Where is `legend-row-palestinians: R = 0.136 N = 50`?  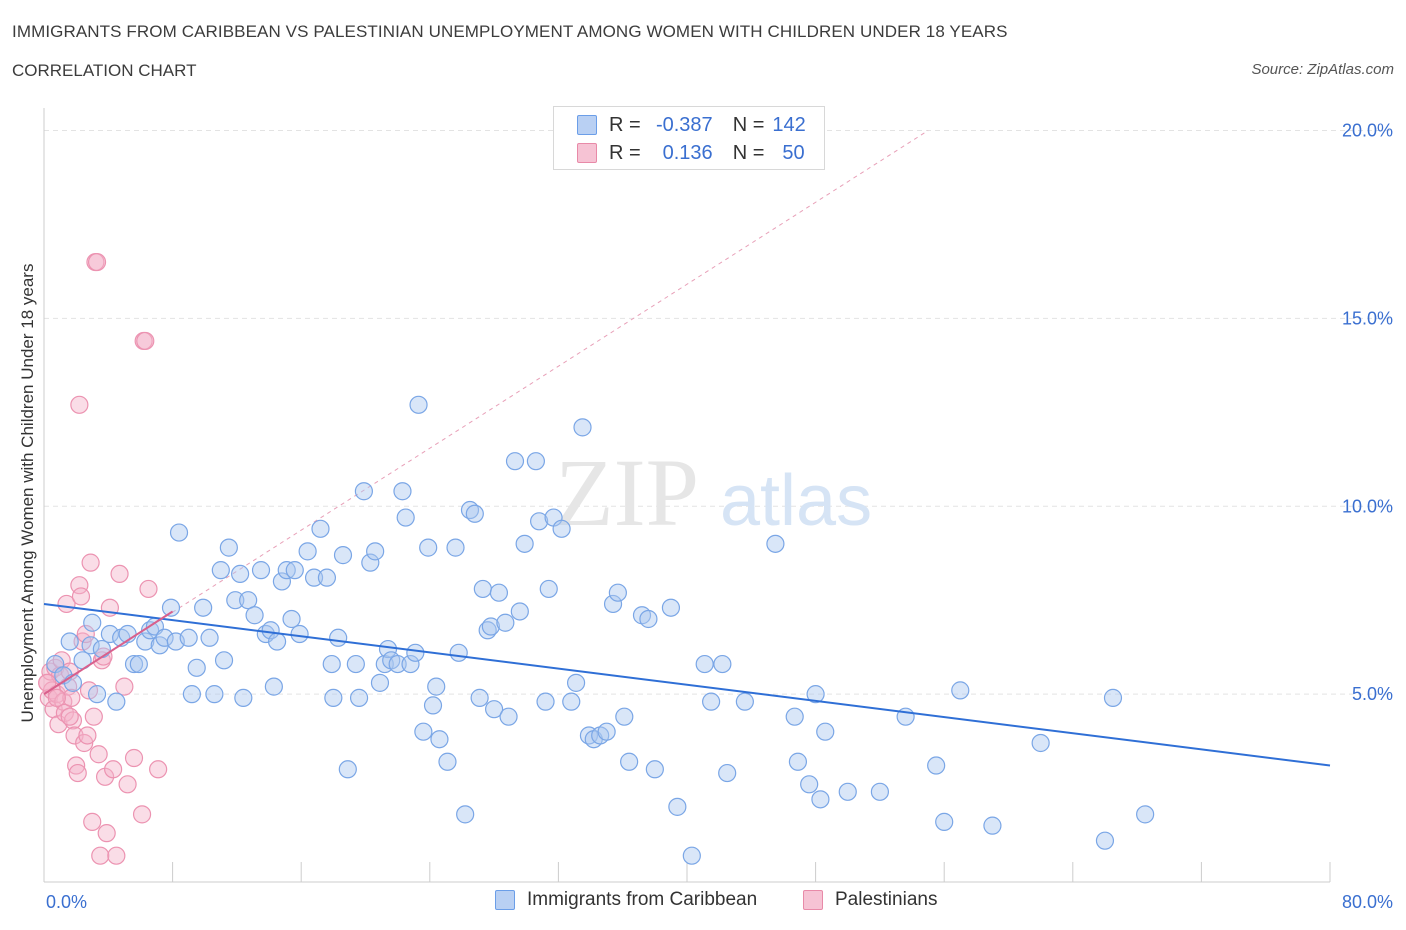
legend-row-palestinians: R = 0.136 N = 50 is located at coordinates (679, 153).